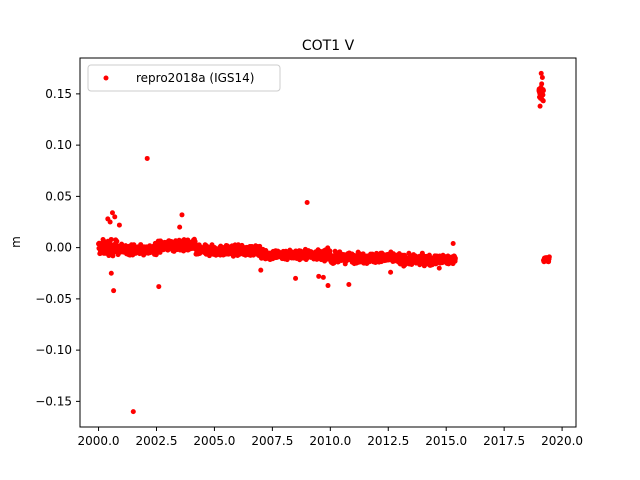 The height and width of the screenshot is (480, 640). I want to click on y-tick-label: 0.00, so click(58, 248).